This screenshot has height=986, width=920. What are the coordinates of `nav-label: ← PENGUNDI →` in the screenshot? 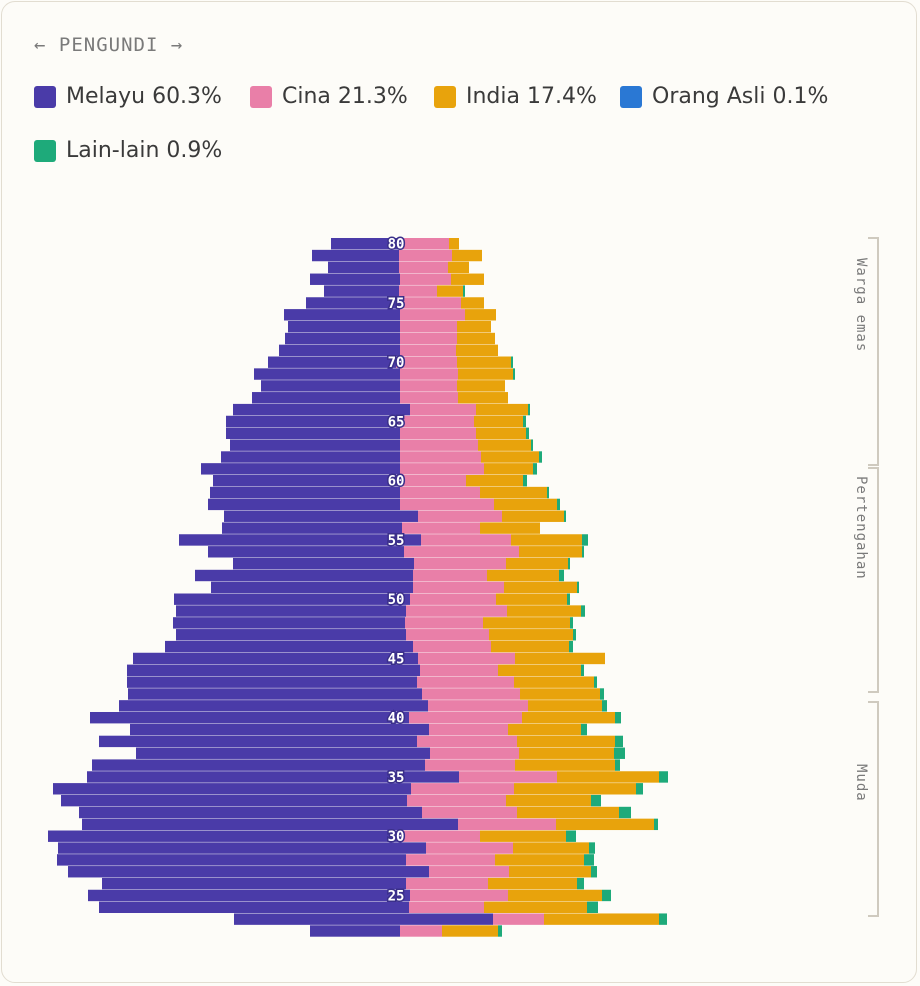 It's located at (109, 45).